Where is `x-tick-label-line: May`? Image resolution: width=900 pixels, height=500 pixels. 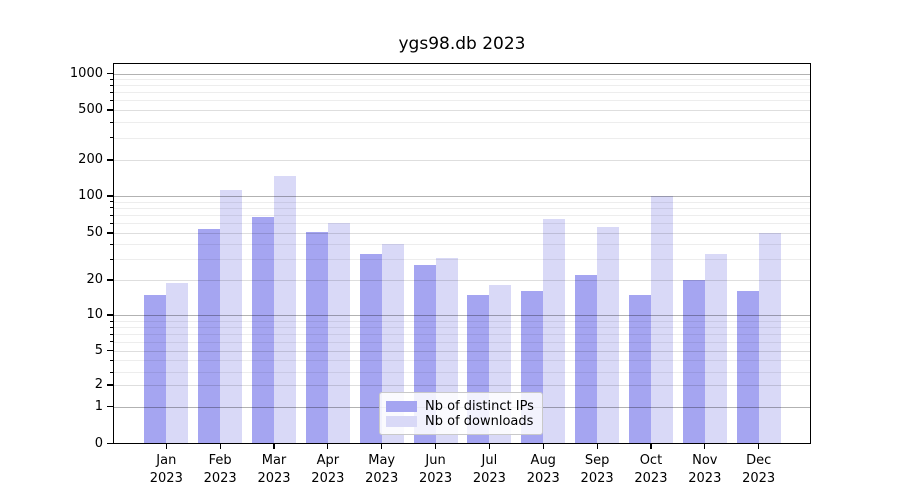 x-tick-label-line: May is located at coordinates (382, 460).